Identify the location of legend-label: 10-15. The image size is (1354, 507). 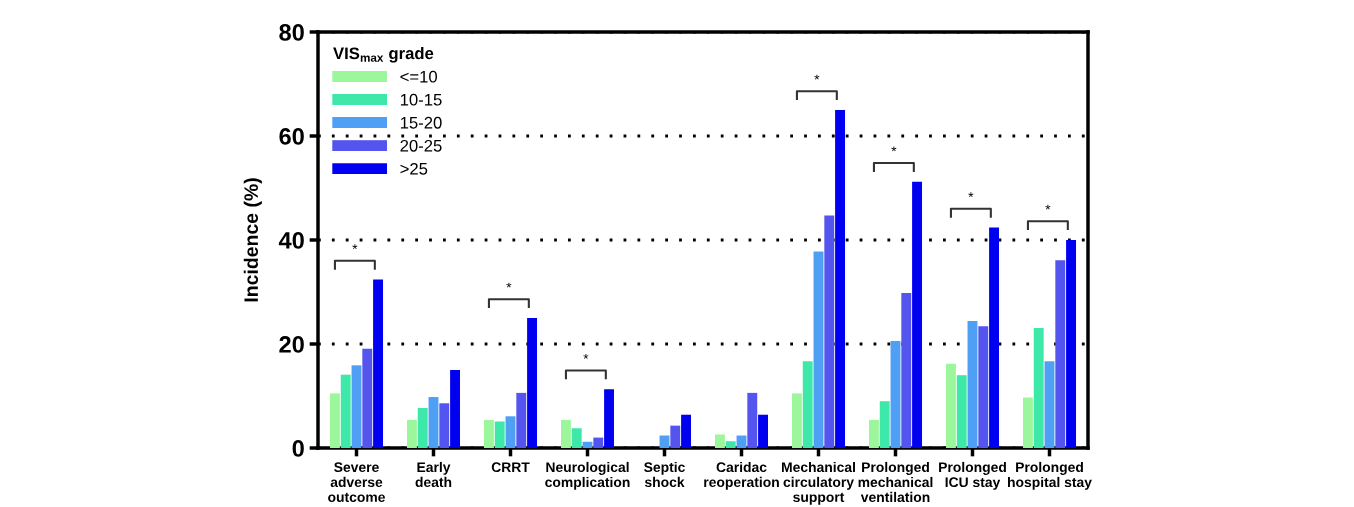
(421, 99).